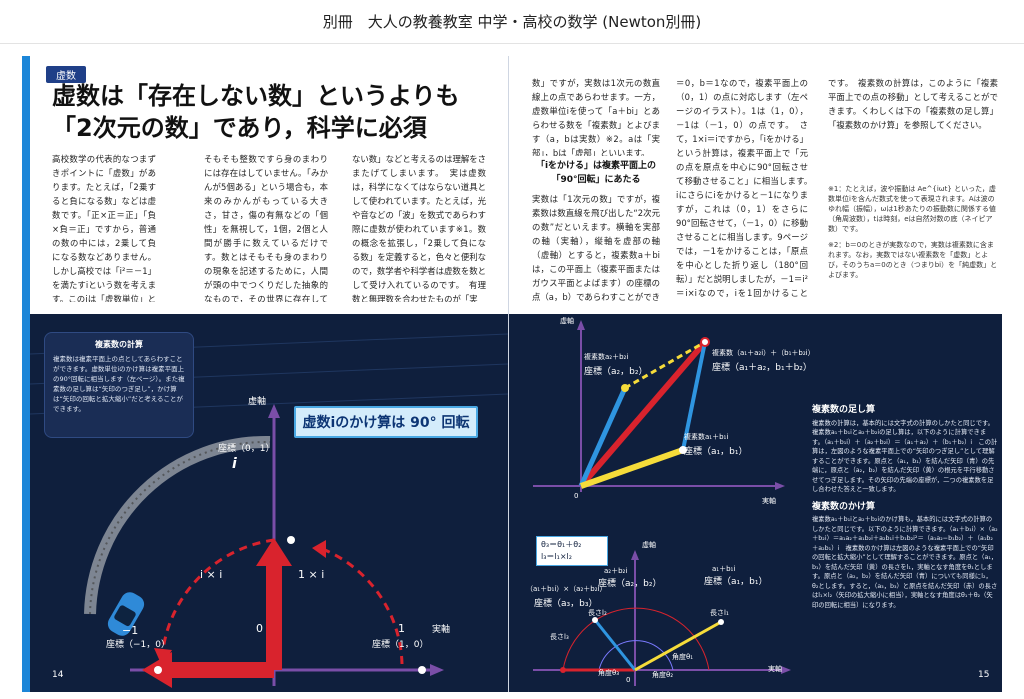 The width and height of the screenshot is (1024, 699). What do you see at coordinates (158, 670) in the screenshot?
I see `point-neg1` at bounding box center [158, 670].